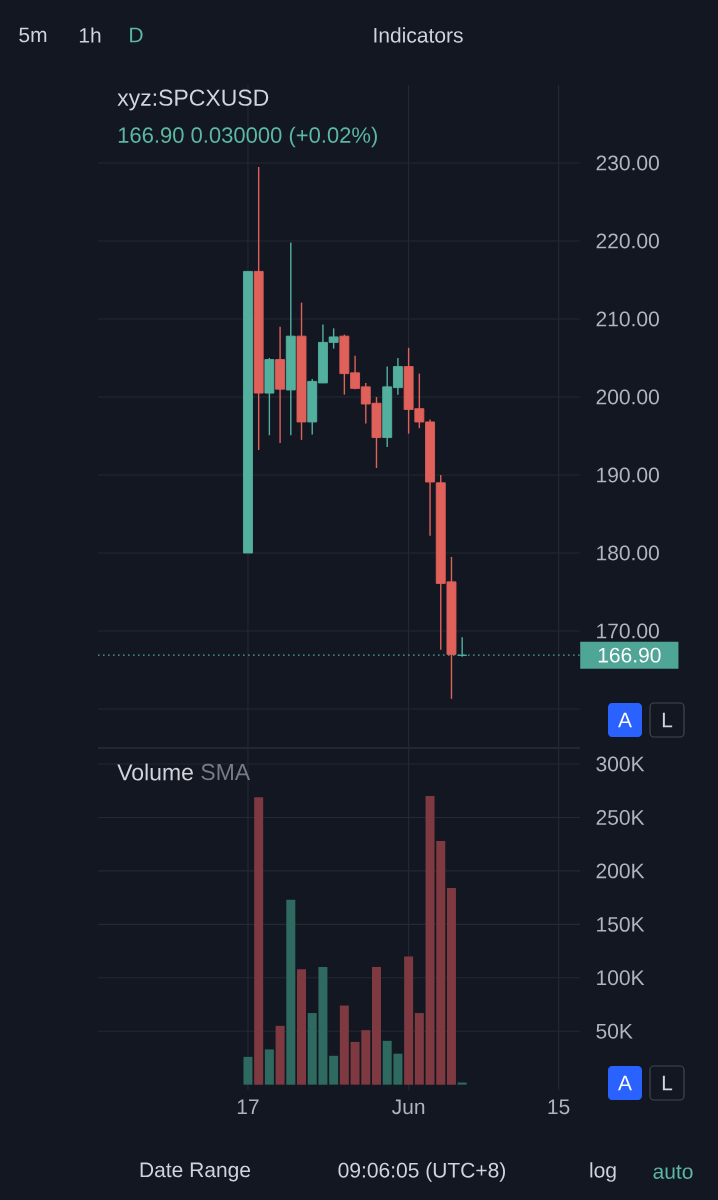 This screenshot has width=718, height=1200. Describe the element at coordinates (33, 35) in the screenshot. I see `text: 5m` at that location.